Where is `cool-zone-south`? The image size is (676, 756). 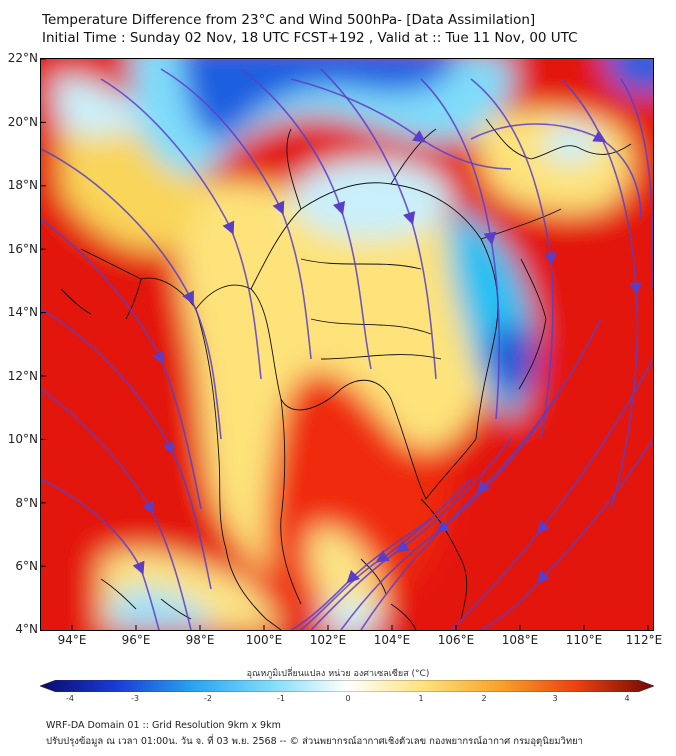
cool-zone-south is located at coordinates (161, 609).